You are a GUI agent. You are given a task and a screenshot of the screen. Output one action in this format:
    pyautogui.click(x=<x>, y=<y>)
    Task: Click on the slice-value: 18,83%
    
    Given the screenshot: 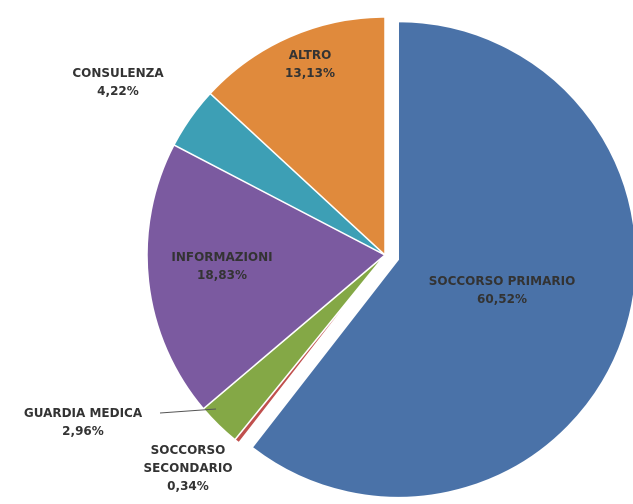 What is the action you would take?
    pyautogui.click(x=222, y=275)
    